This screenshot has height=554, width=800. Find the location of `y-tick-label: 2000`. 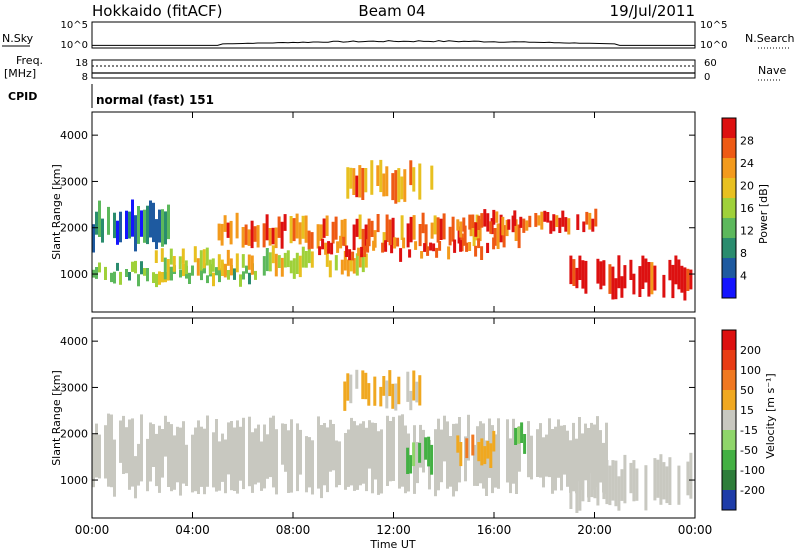

y-tick-label: 2000 is located at coordinates (74, 434).